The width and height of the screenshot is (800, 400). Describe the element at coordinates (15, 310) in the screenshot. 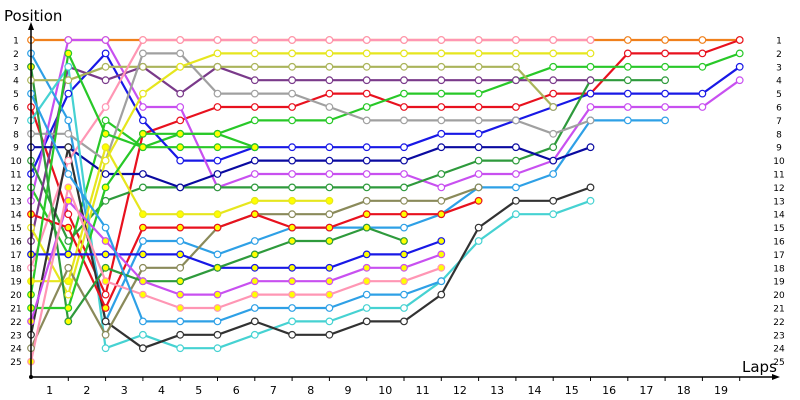

I see `y-tick-label-left: 21` at that location.